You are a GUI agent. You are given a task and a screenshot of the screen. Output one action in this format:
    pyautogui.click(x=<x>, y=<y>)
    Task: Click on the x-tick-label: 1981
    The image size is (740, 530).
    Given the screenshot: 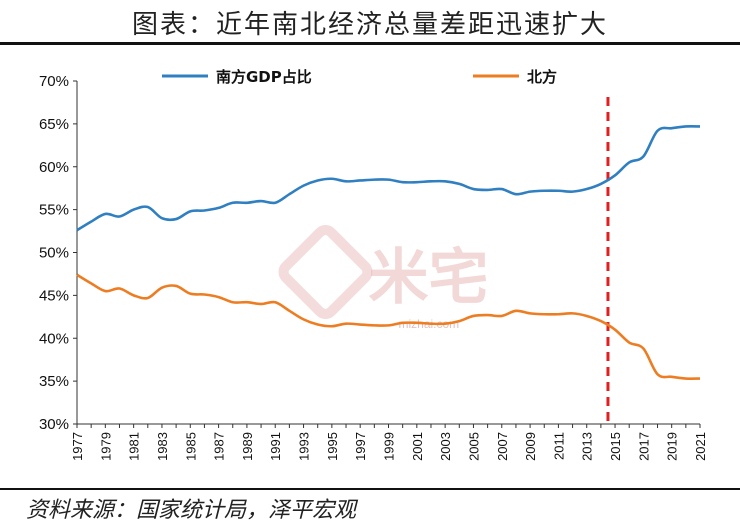 What is the action you would take?
    pyautogui.click(x=134, y=446)
    